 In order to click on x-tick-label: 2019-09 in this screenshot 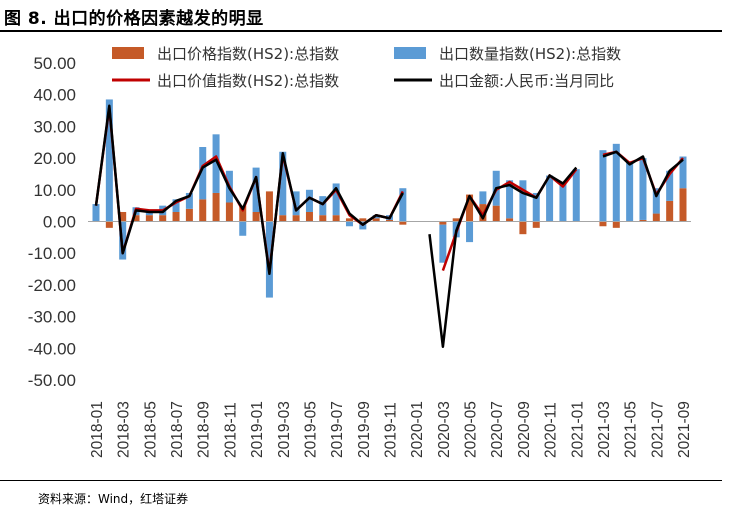, I will do `click(364, 429)`.